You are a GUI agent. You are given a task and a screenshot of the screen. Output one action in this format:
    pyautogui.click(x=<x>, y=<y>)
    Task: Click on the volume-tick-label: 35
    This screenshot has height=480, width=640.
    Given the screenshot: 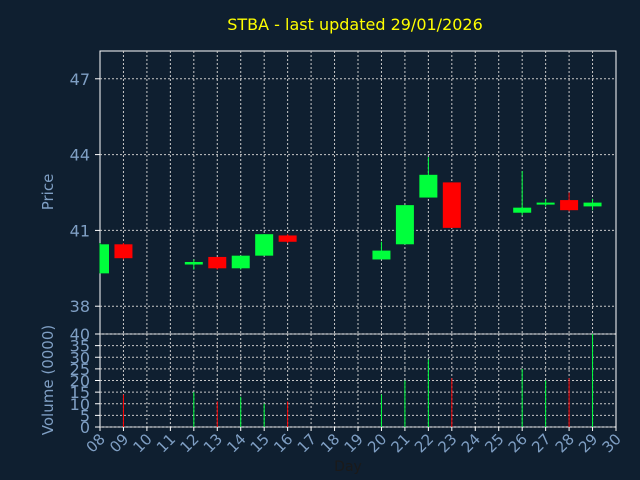 What is the action you would take?
    pyautogui.click(x=80, y=346)
    